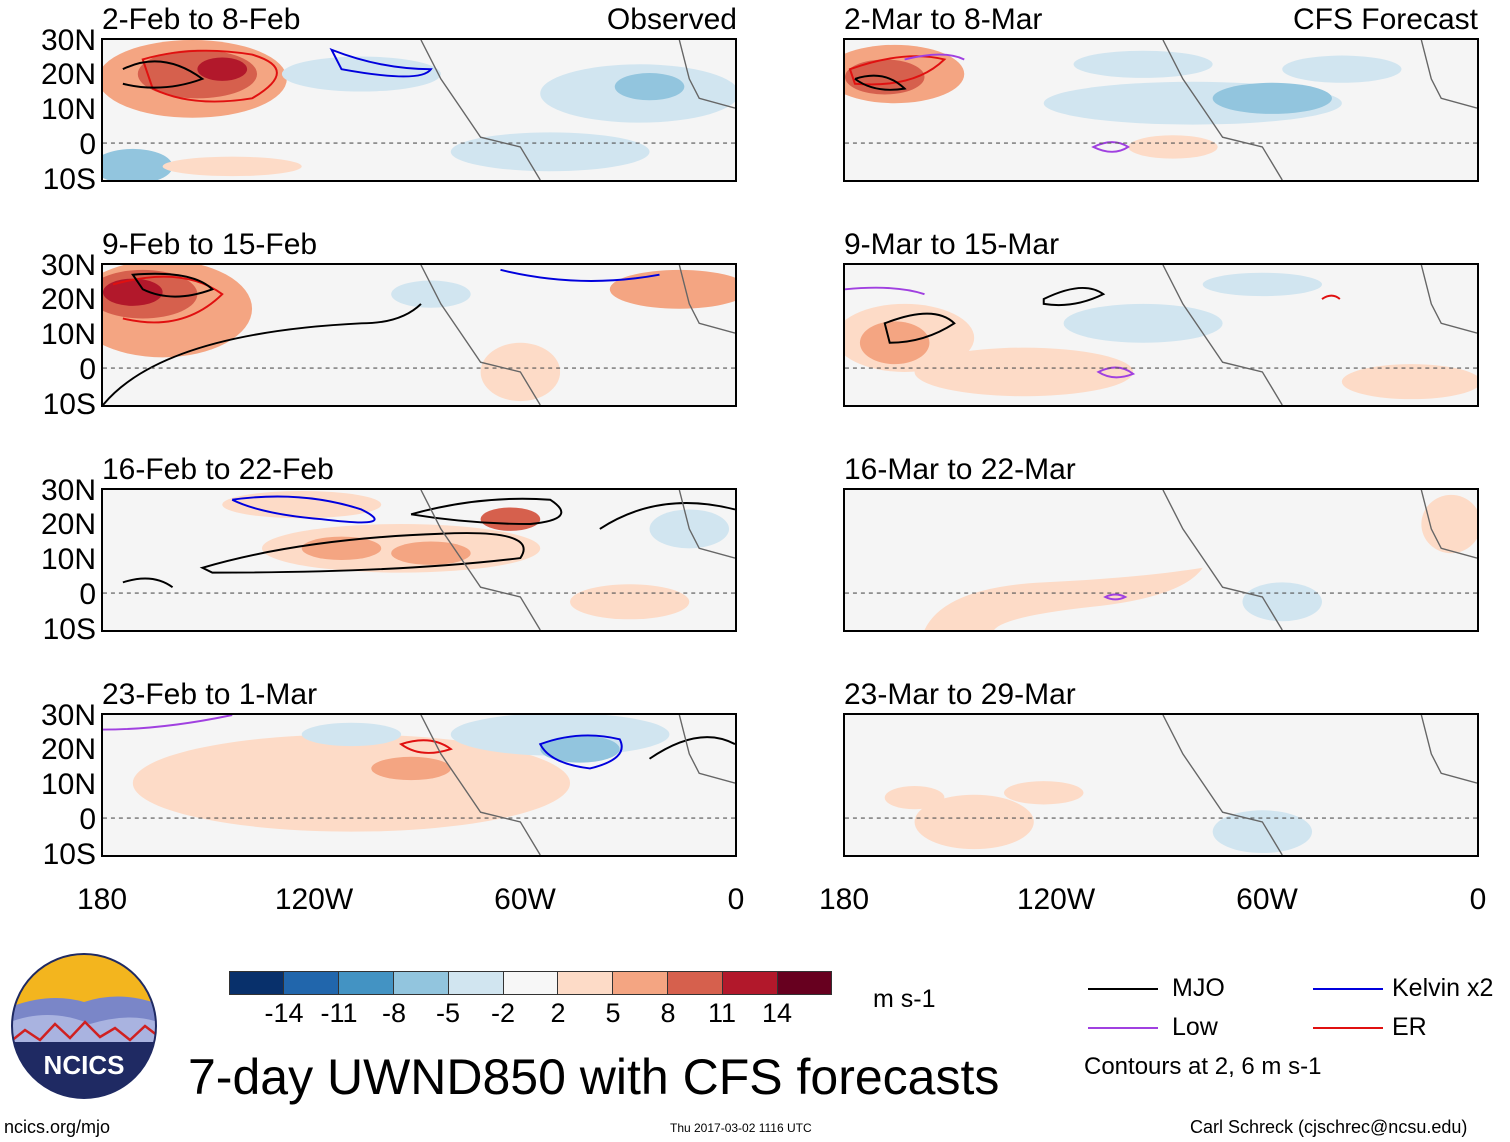 The image size is (1510, 1142). Describe the element at coordinates (943, 19) in the screenshot. I see `panel-title-fcst-1: 2-Mar to 8-Mar` at that location.